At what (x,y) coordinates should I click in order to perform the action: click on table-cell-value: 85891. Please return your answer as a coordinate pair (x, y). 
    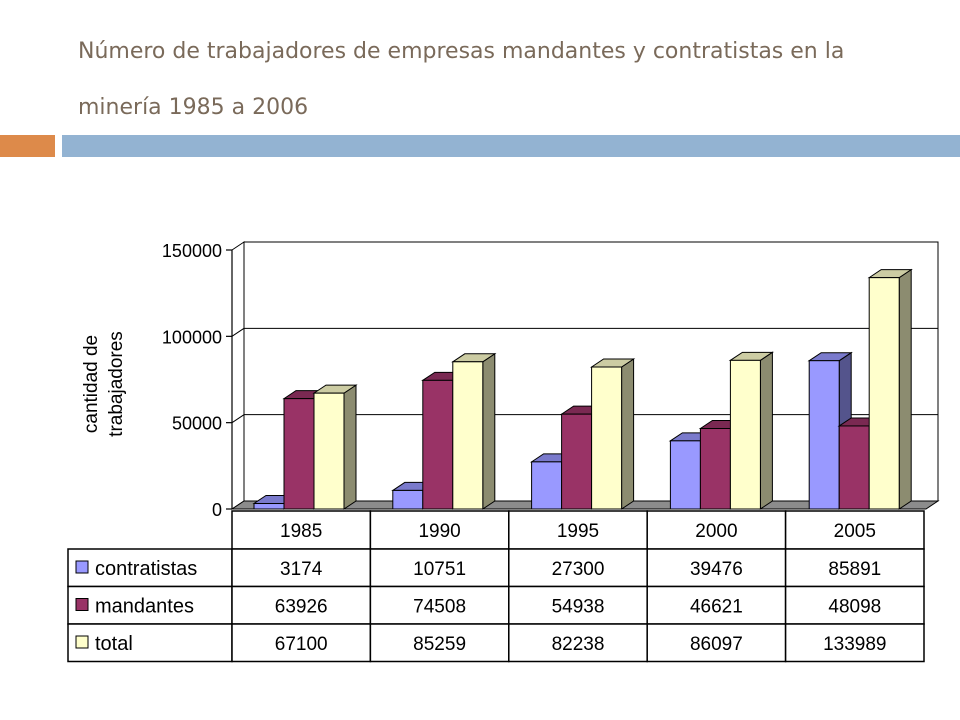
    Looking at the image, I should click on (854, 569).